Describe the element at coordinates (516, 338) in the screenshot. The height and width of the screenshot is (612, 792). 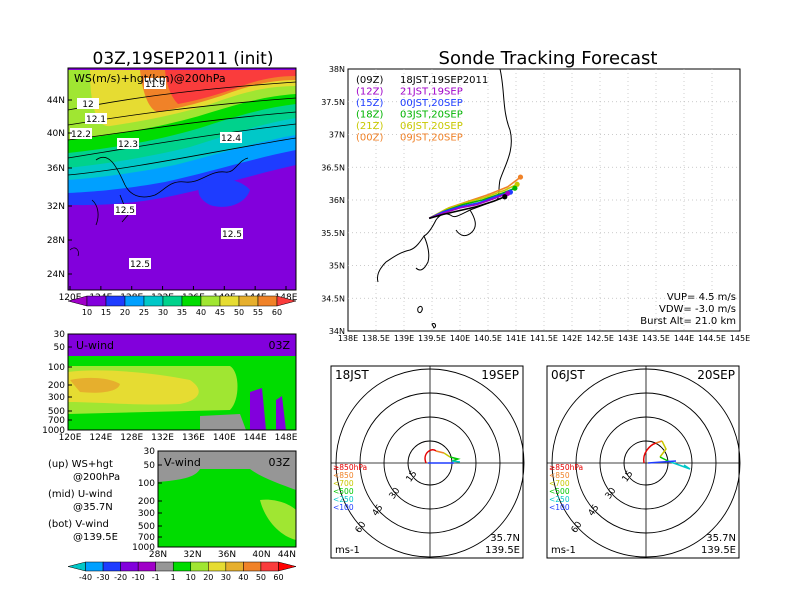
I see `track-xtick-label: 141E` at that location.